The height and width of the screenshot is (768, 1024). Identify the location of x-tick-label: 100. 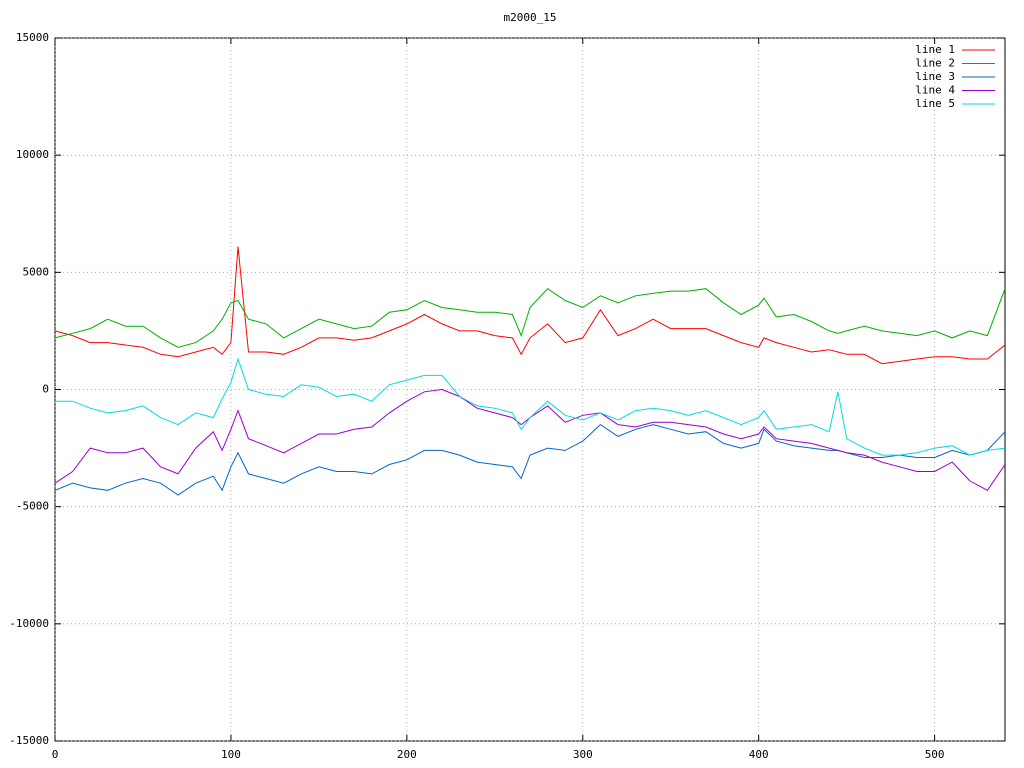
(231, 754).